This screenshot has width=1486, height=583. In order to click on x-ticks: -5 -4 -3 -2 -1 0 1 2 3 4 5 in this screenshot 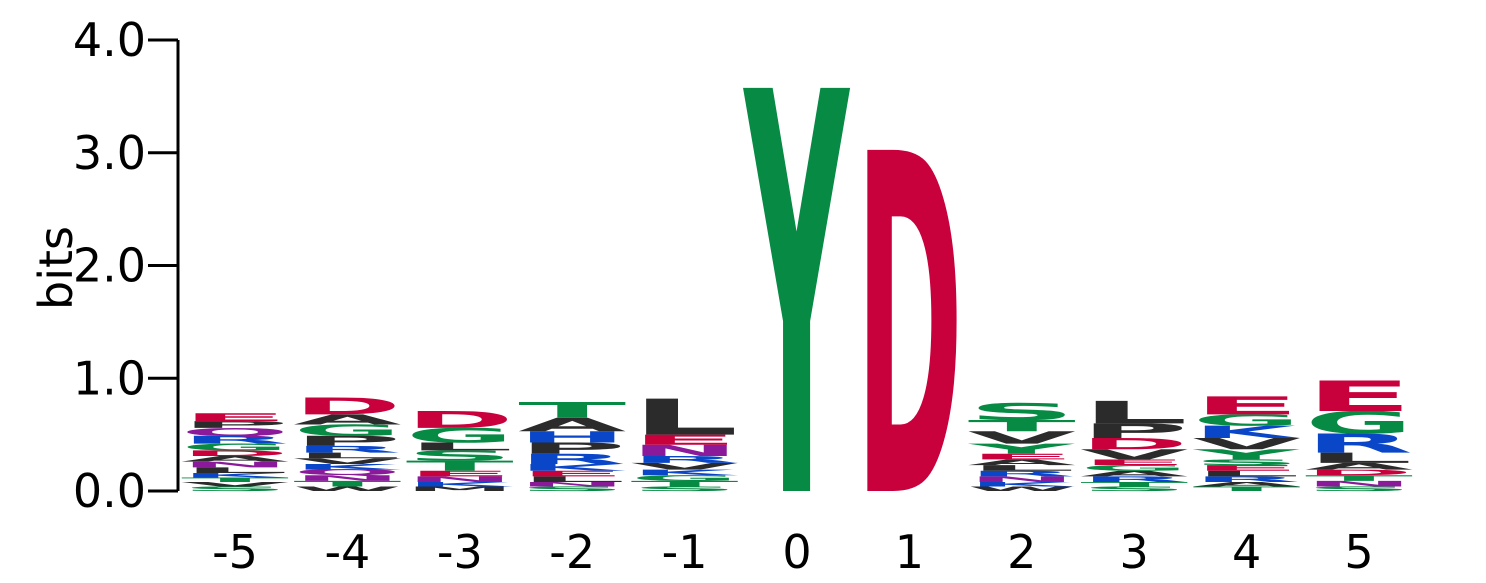, I will do `click(793, 552)`.